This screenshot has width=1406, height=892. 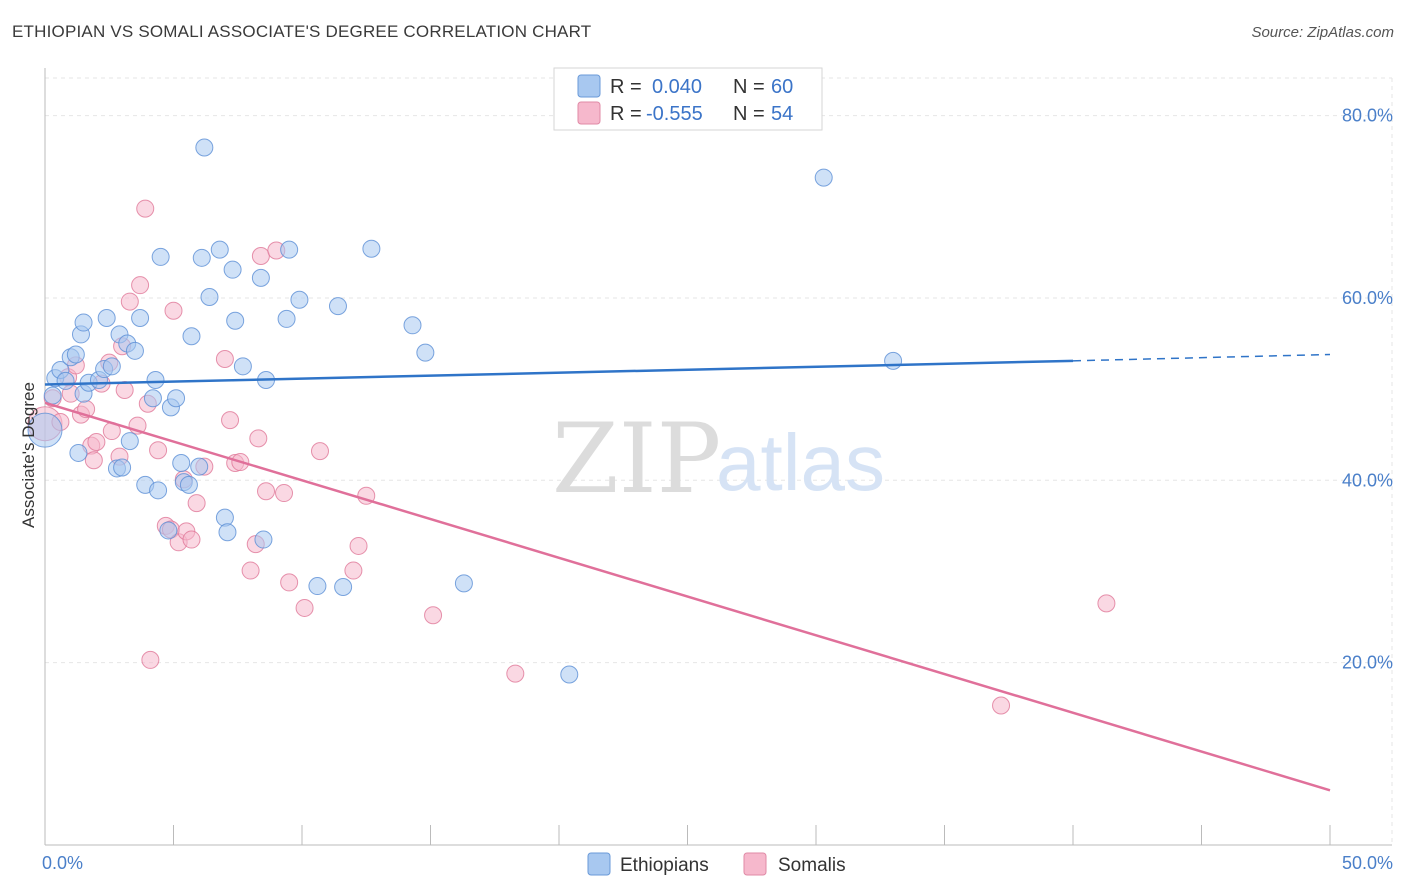 I want to click on watermark: ZIP atlas, so click(x=718, y=459).